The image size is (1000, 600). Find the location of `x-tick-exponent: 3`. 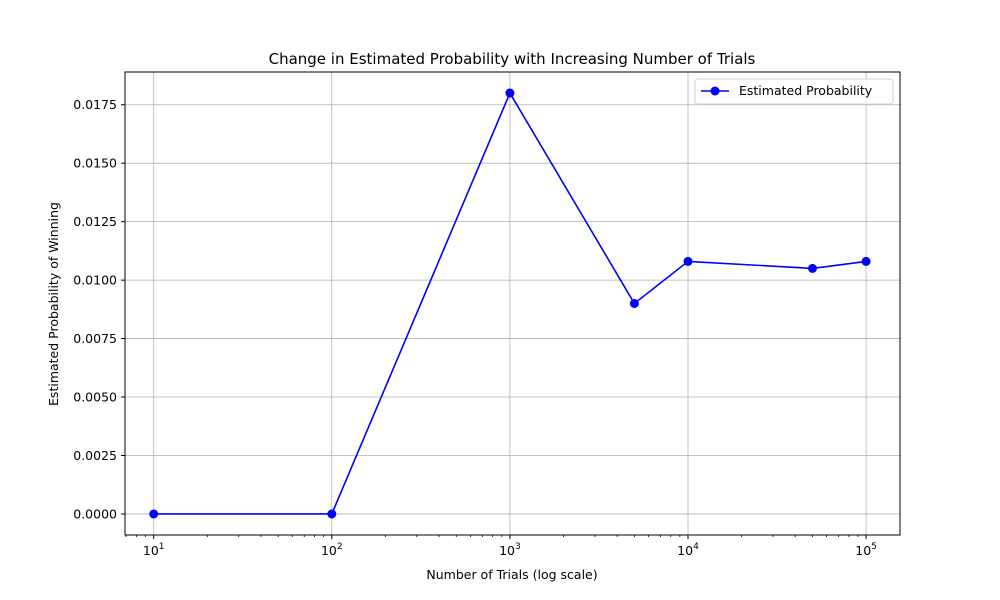

x-tick-exponent: 3 is located at coordinates (518, 547).